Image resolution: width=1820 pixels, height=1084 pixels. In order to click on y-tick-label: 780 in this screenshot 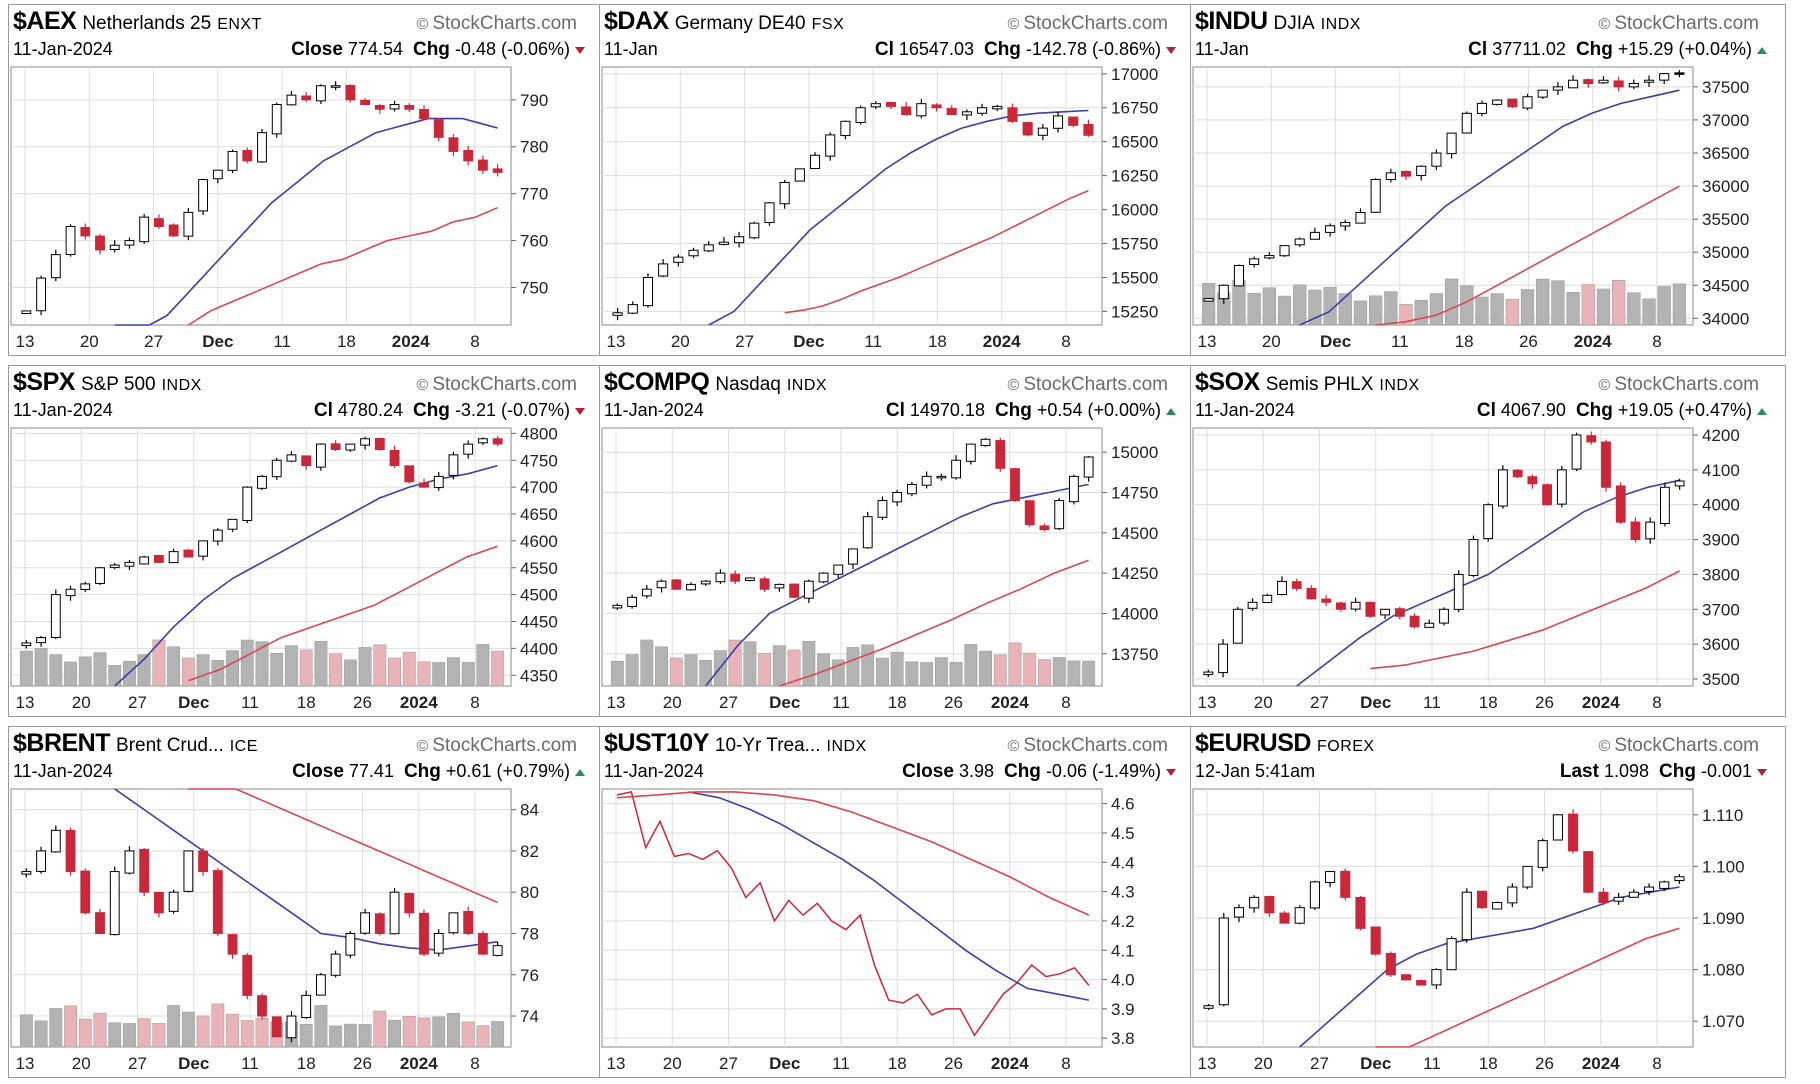, I will do `click(534, 147)`.